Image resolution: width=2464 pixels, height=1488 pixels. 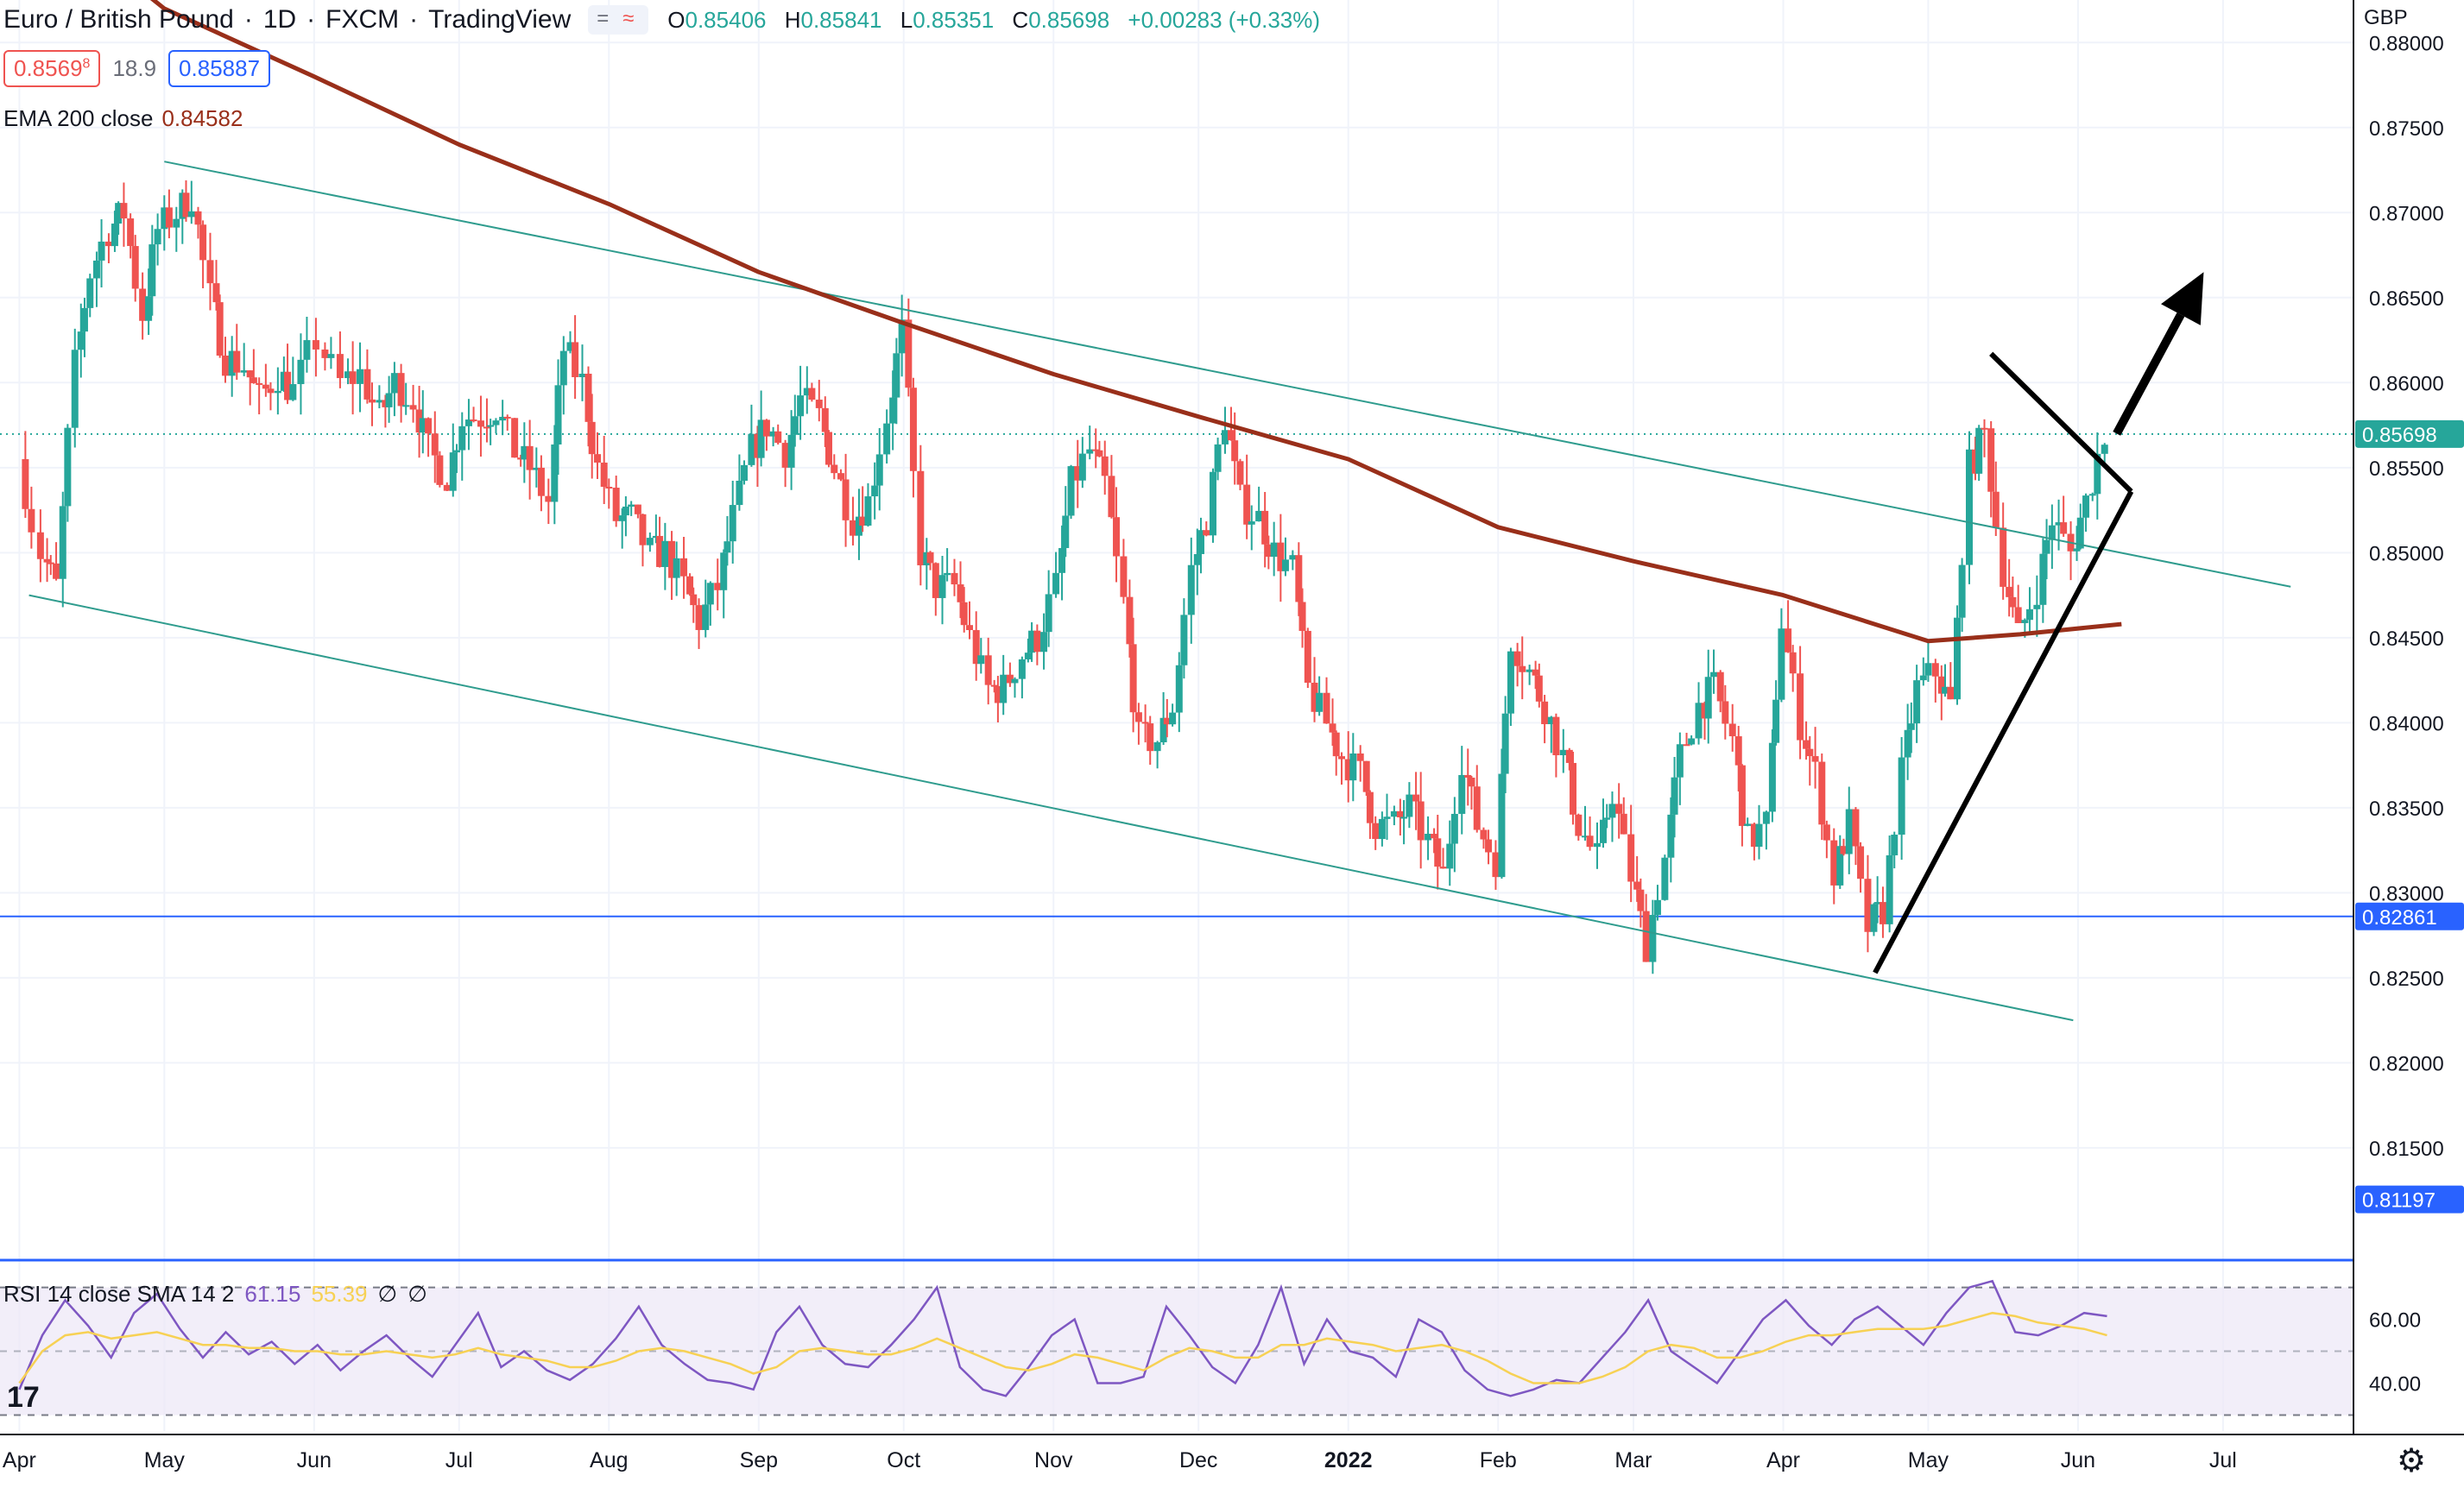 What do you see at coordinates (2406, 214) in the screenshot?
I see `price-tick-label: 0.87000` at bounding box center [2406, 214].